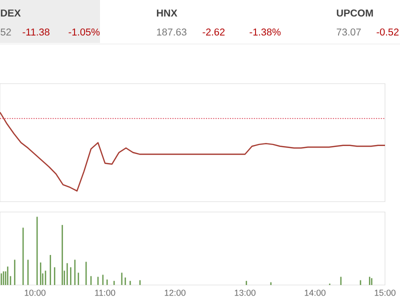 This screenshot has width=400, height=300. I want to click on text: -2.62, so click(213, 32).